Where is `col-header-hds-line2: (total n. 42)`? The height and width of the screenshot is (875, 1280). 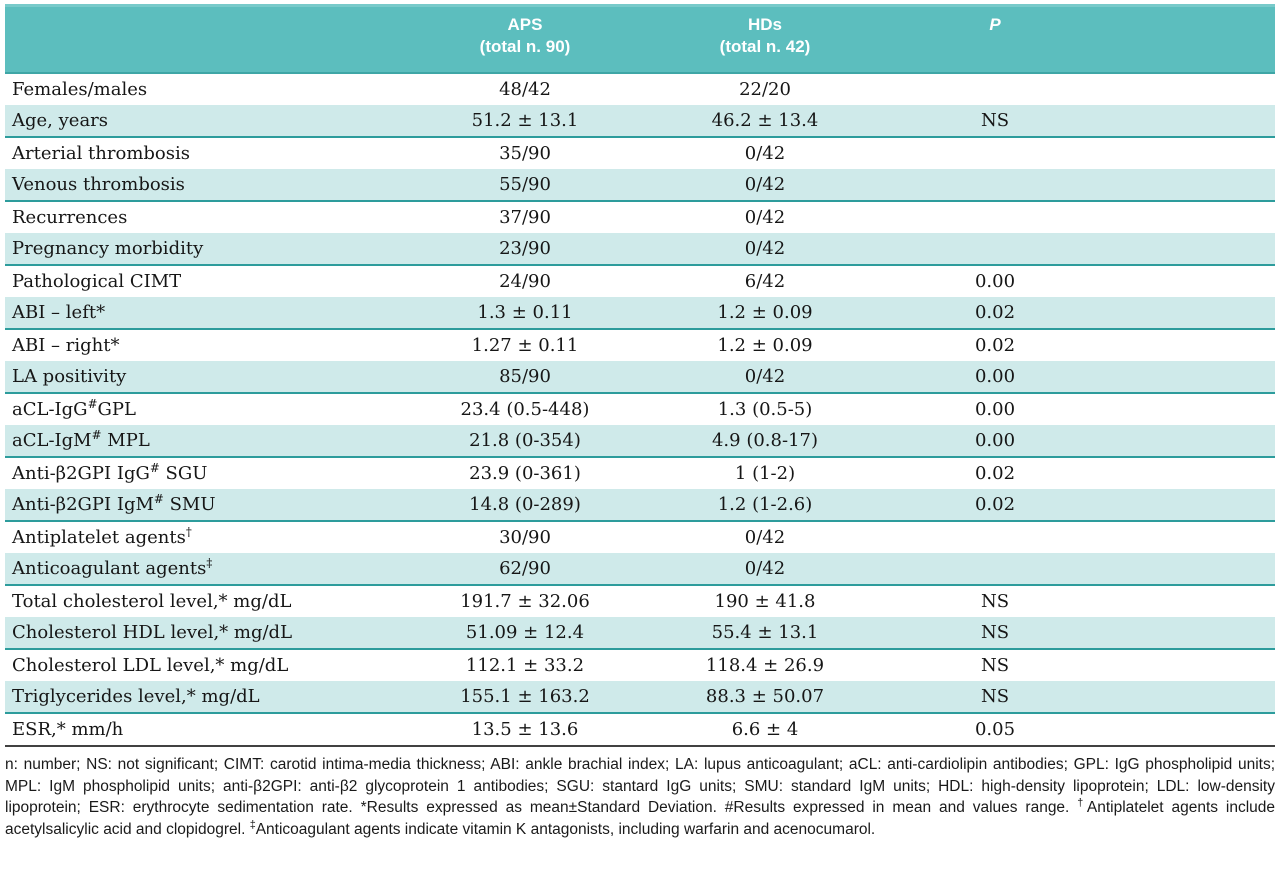 col-header-hds-line2: (total n. 42) is located at coordinates (765, 46).